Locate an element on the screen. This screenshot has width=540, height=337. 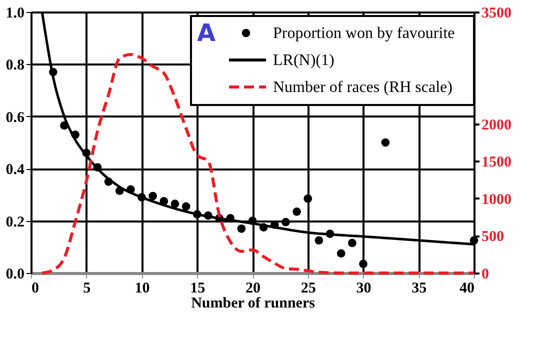
x-axis-title: Number of runners is located at coordinates (253, 304).